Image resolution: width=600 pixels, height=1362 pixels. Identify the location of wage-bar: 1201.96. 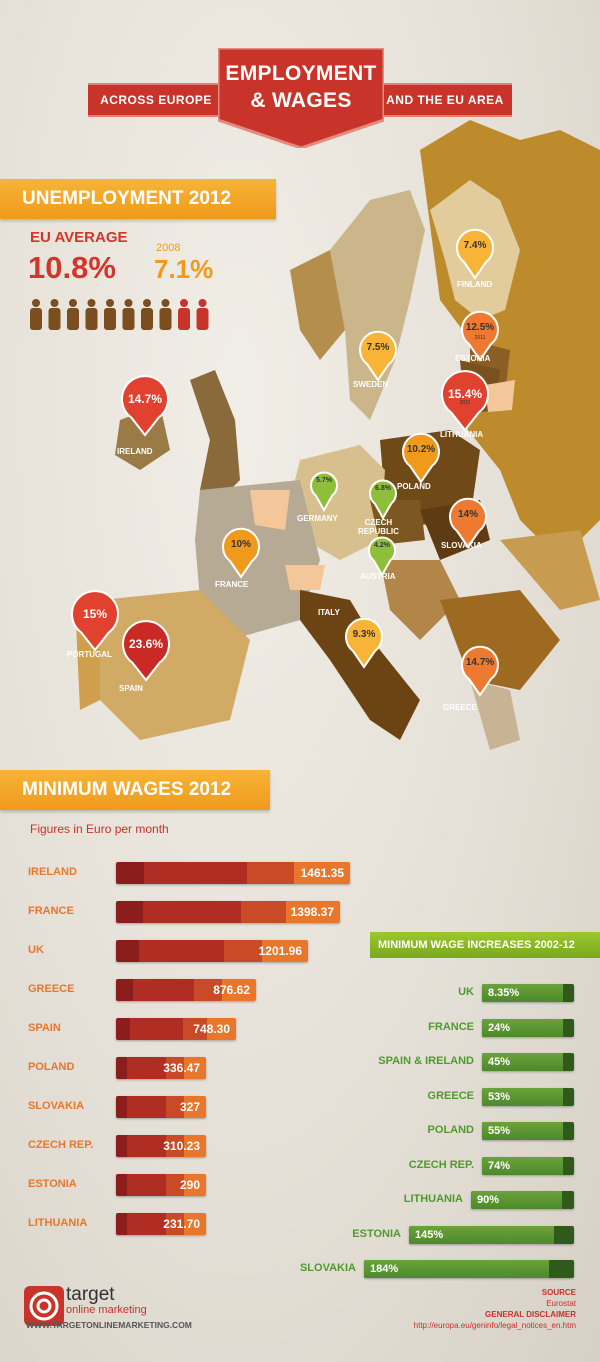
(212, 951).